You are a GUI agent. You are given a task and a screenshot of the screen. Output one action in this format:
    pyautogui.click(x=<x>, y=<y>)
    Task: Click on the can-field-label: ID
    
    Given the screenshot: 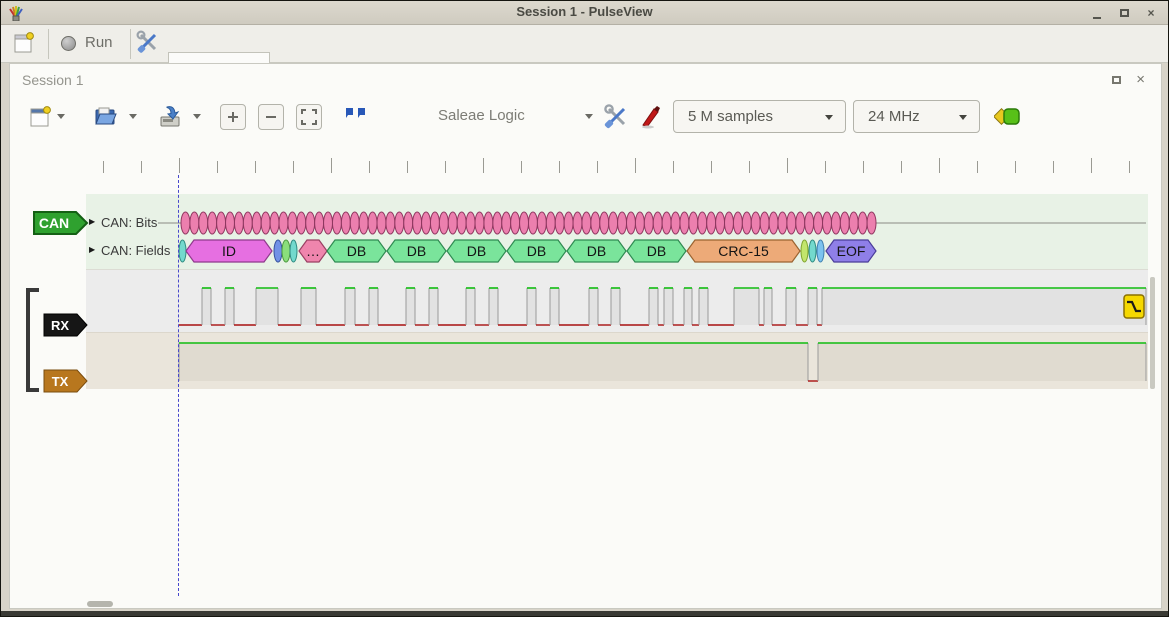 What is the action you would take?
    pyautogui.click(x=229, y=251)
    